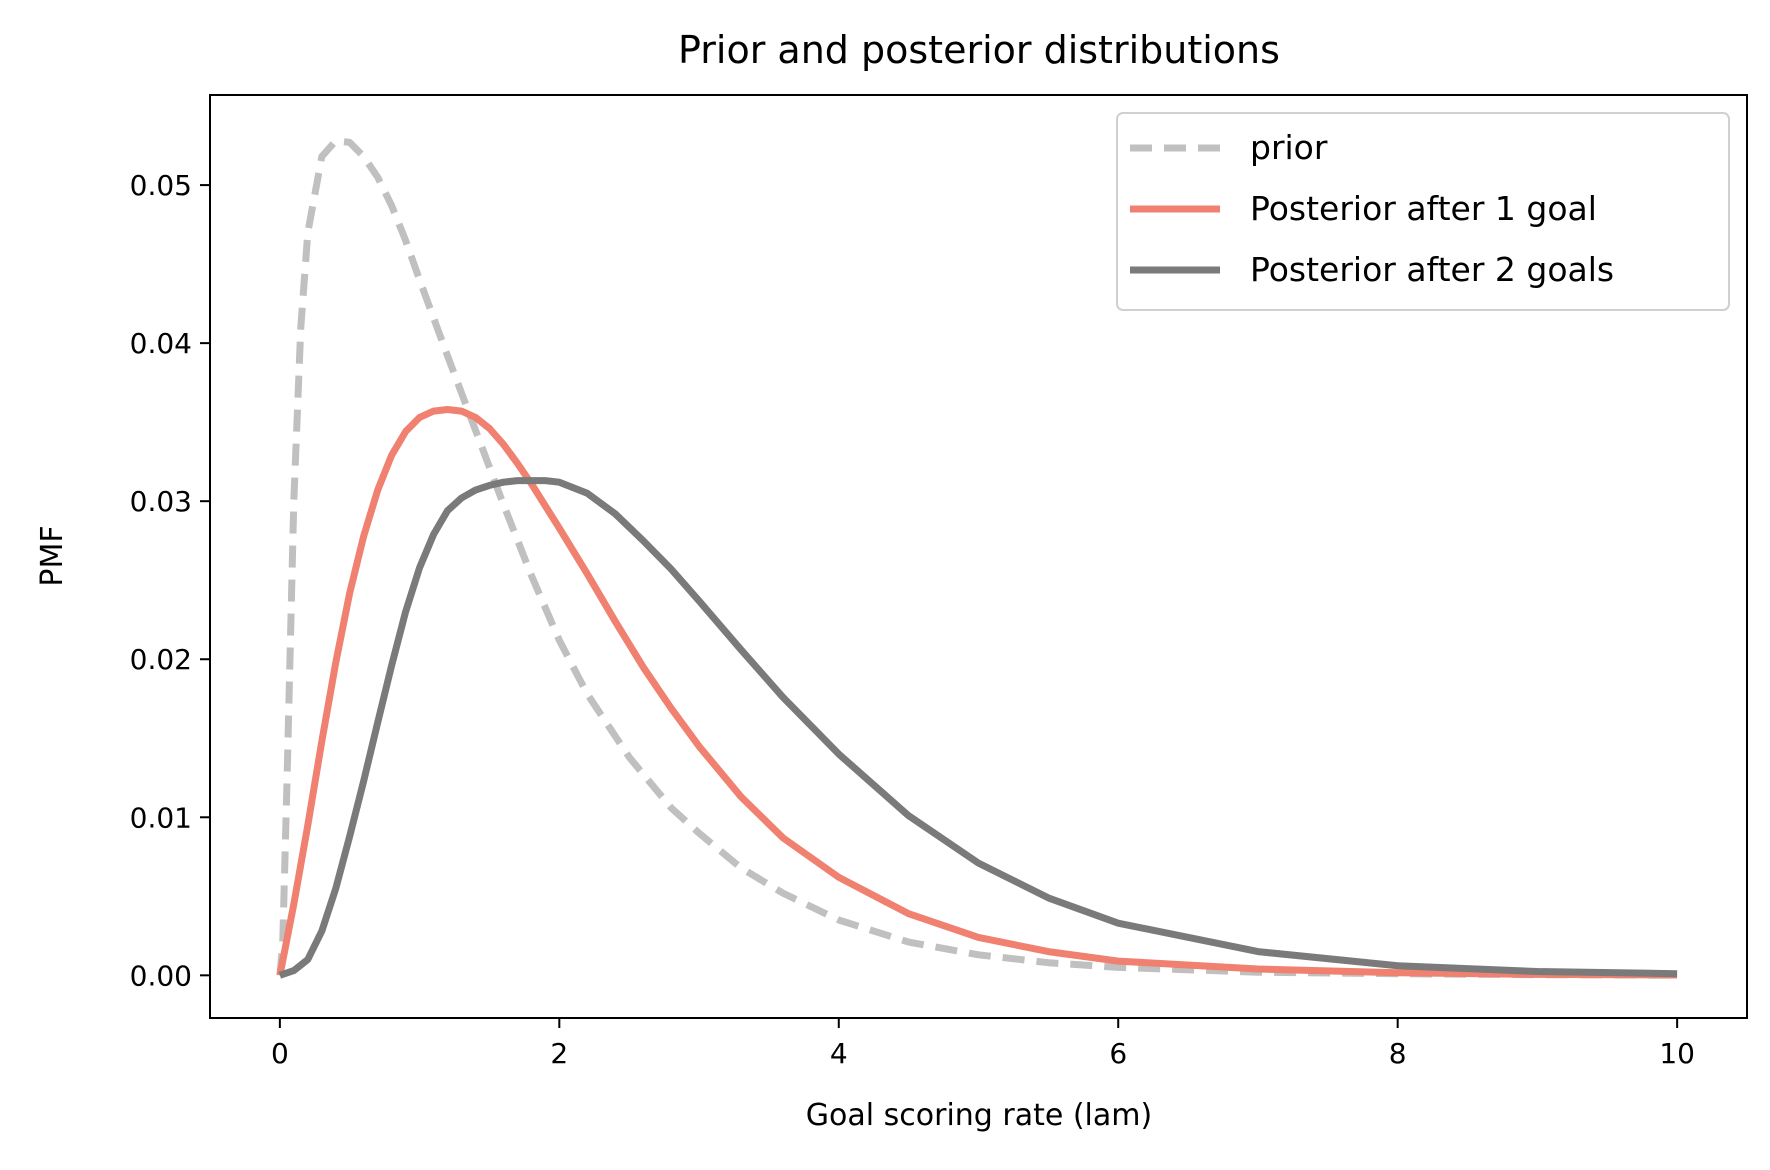  I want to click on x-tick-label: 0, so click(280, 1053).